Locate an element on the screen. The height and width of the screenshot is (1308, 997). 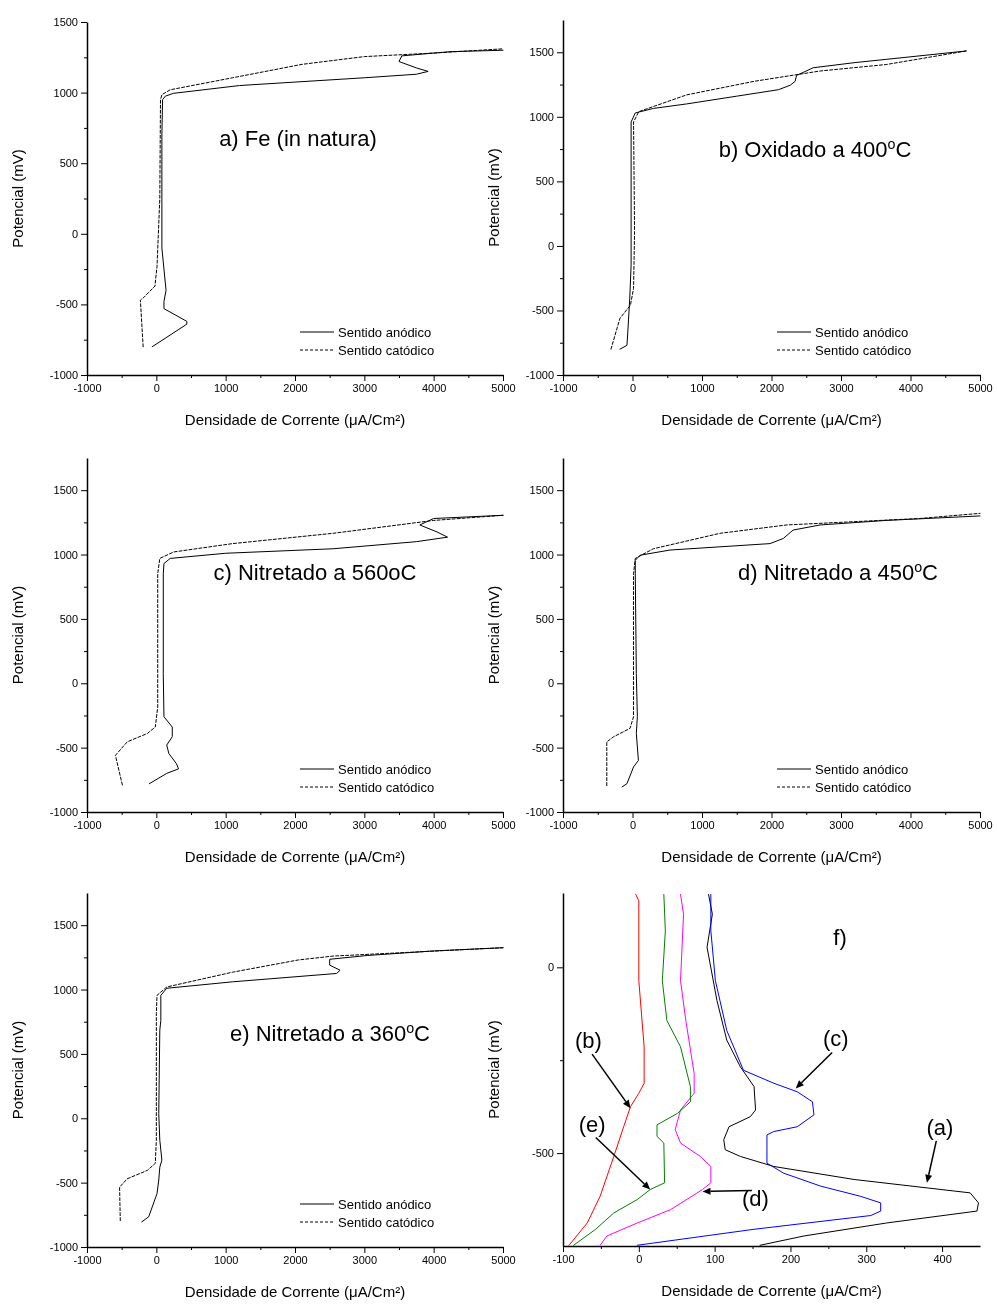
annotation: (c) is located at coordinates (835, 1039).